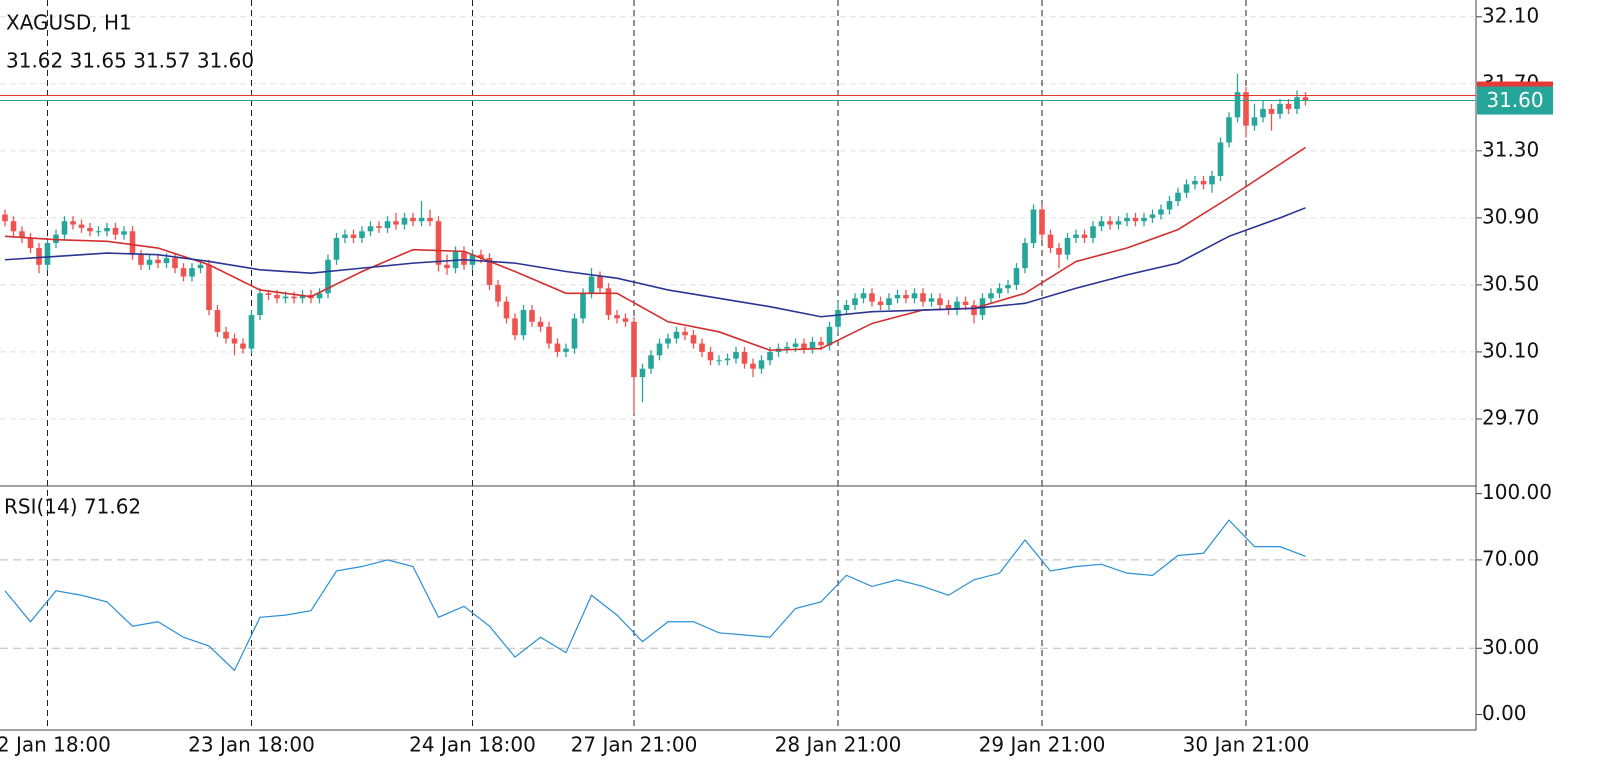  I want to click on price-label-box, so click(1515, 100).